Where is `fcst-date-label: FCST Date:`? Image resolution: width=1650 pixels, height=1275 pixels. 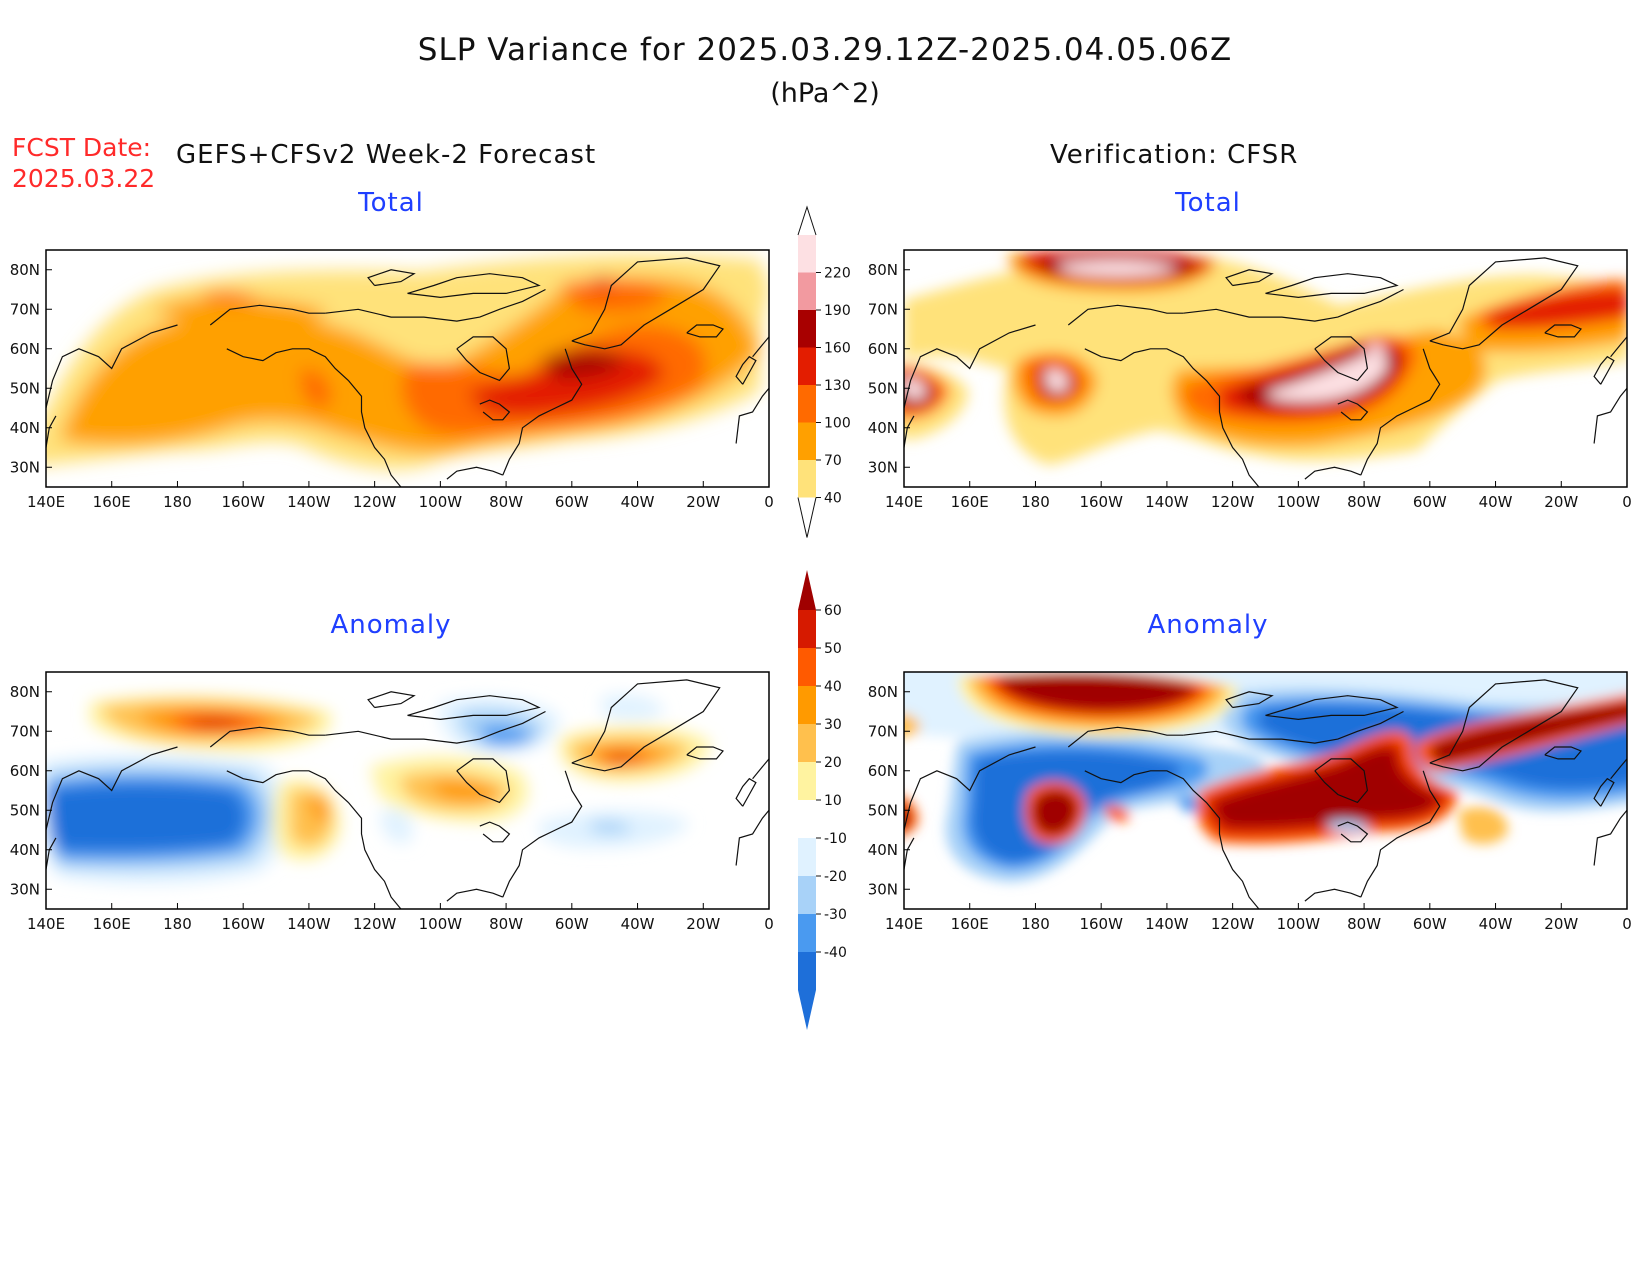 fcst-date-label: FCST Date: is located at coordinates (82, 147).